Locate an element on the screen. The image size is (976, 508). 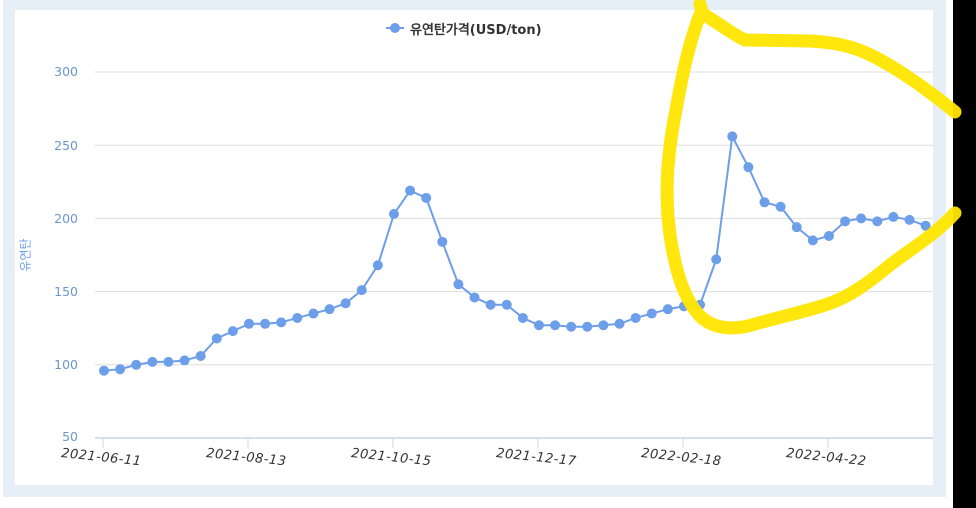
data-point: 2021-12-24: 127 is located at coordinates (555, 325).